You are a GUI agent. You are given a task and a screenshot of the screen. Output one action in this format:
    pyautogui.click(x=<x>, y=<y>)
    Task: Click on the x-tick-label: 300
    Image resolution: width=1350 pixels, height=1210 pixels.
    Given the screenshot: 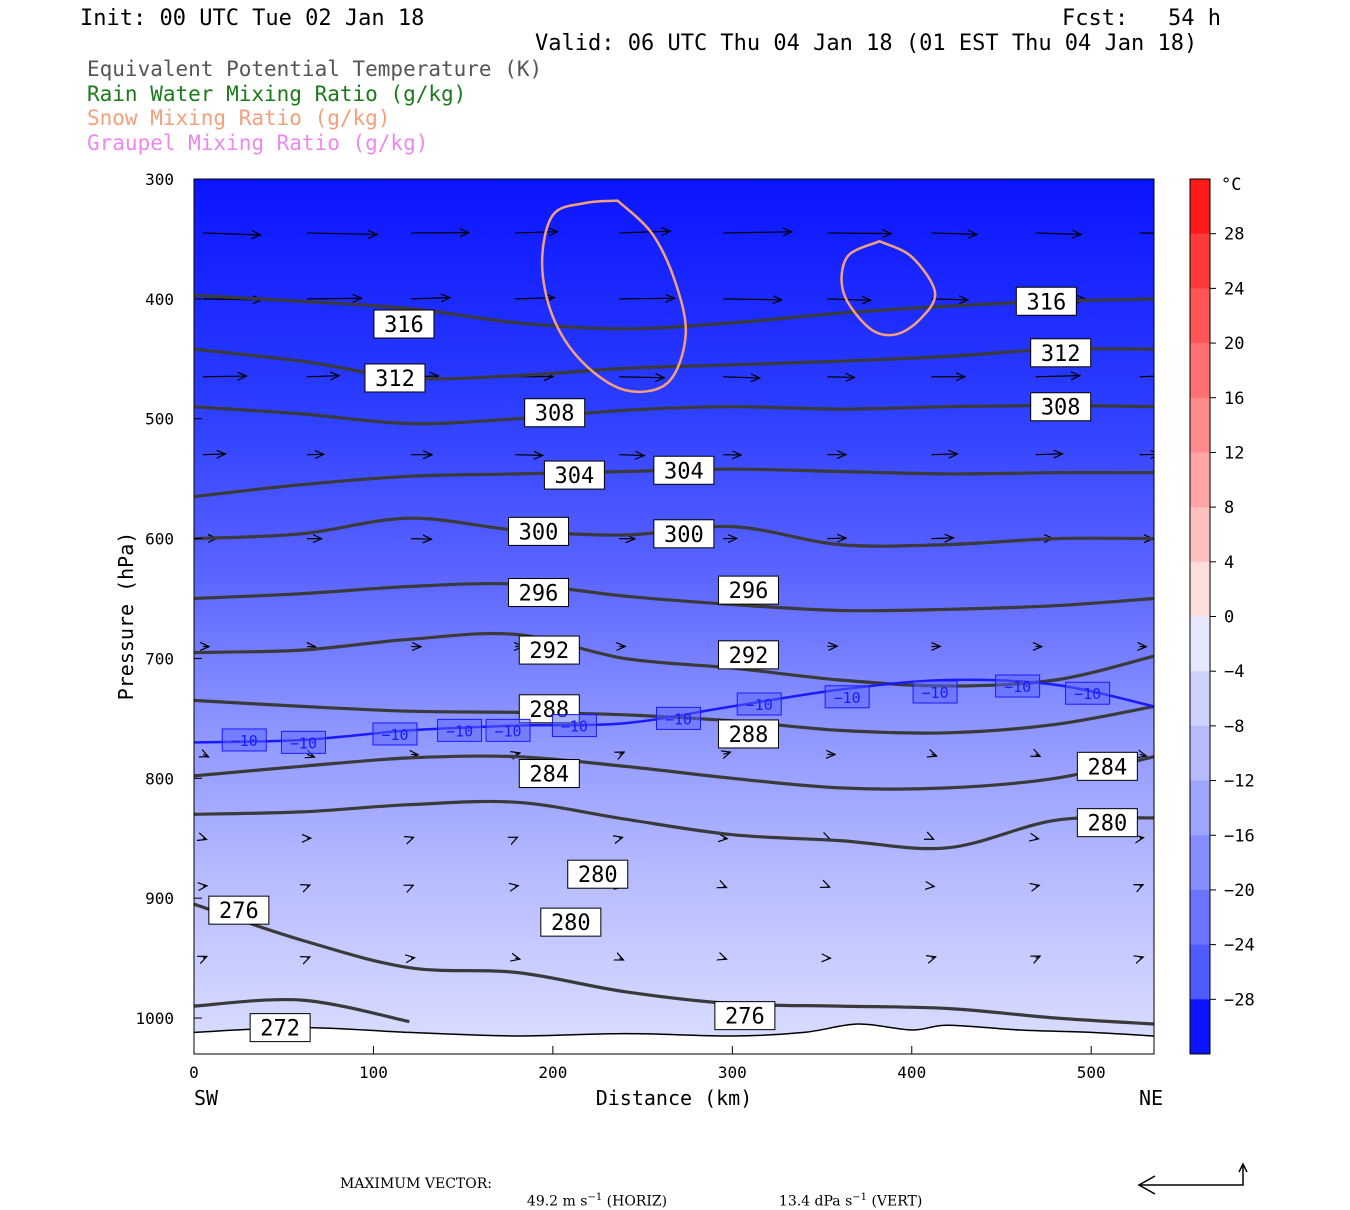 What is the action you would take?
    pyautogui.click(x=732, y=1072)
    